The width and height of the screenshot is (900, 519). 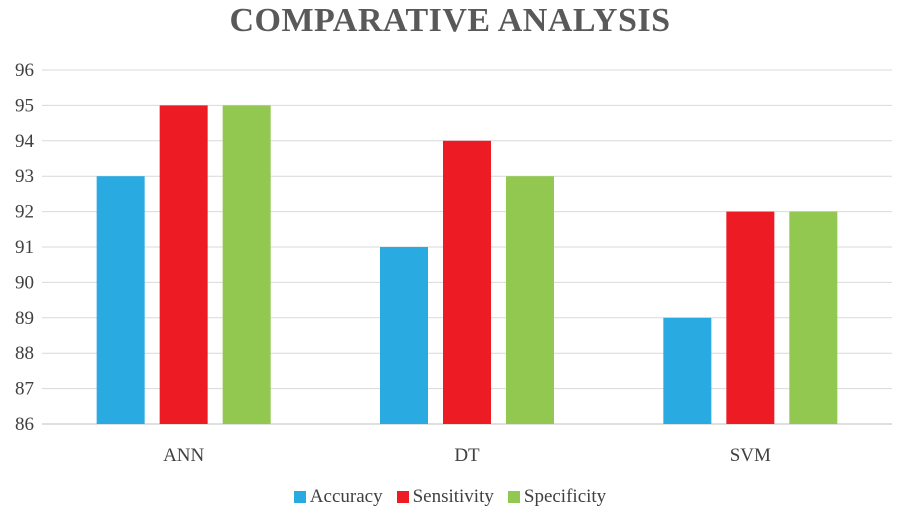 What do you see at coordinates (750, 317) in the screenshot?
I see `bar-sensitivity-svm` at bounding box center [750, 317].